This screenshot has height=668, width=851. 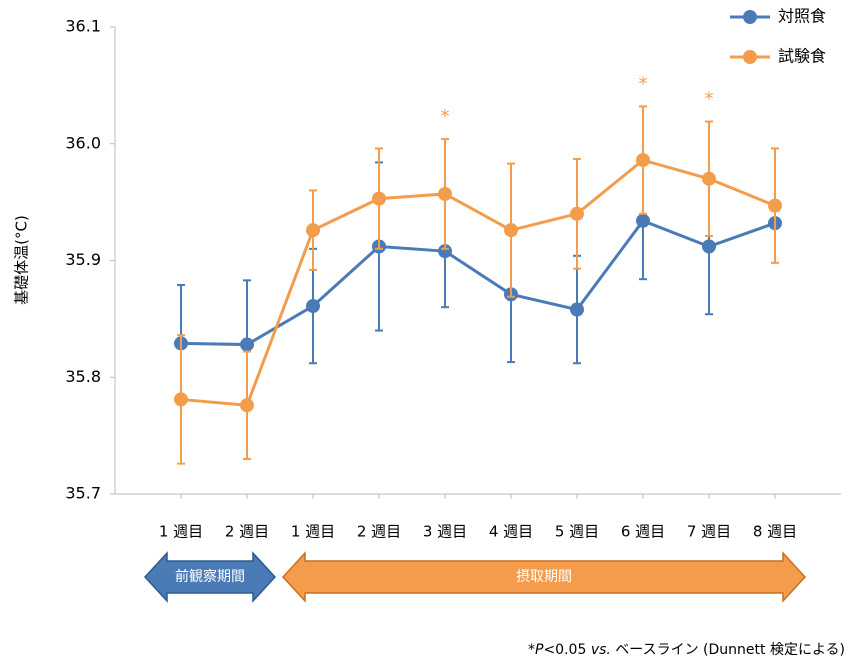 I want to click on x-tick-label: 7 週目, so click(x=709, y=532).